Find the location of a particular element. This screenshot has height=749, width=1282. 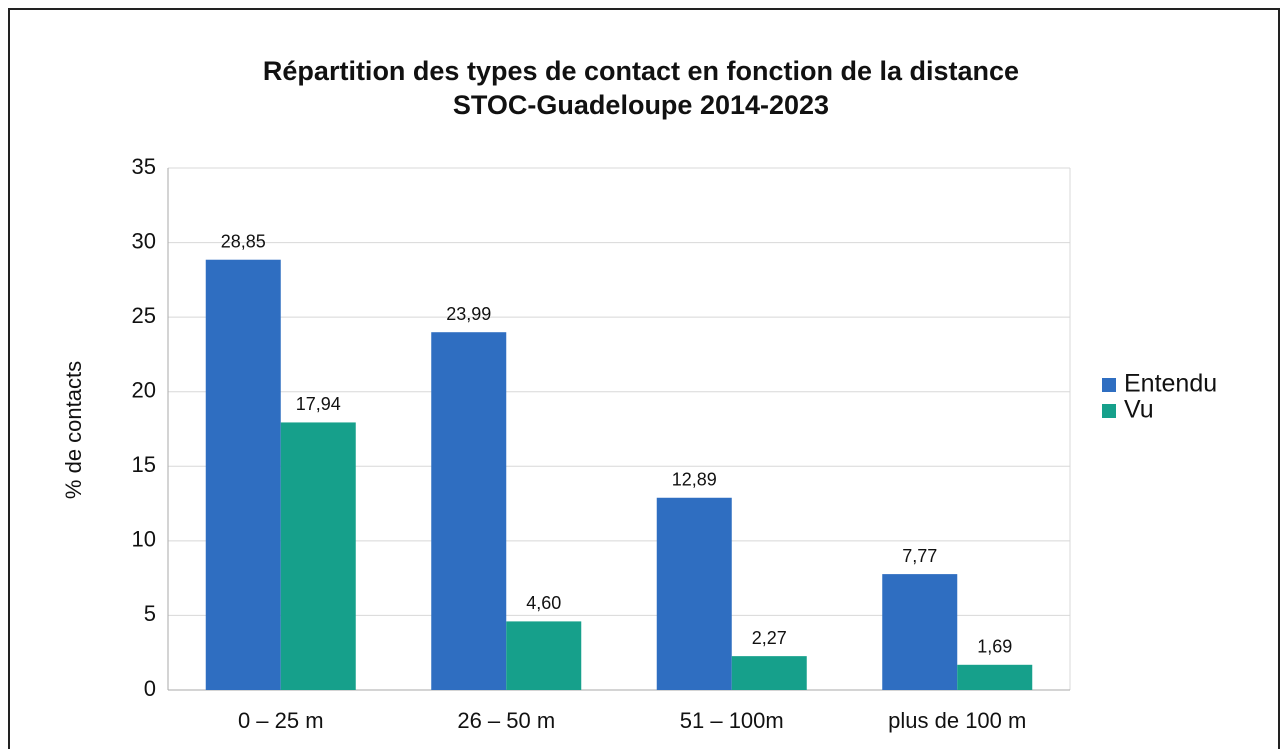

value-label: 4,60 is located at coordinates (543, 603).